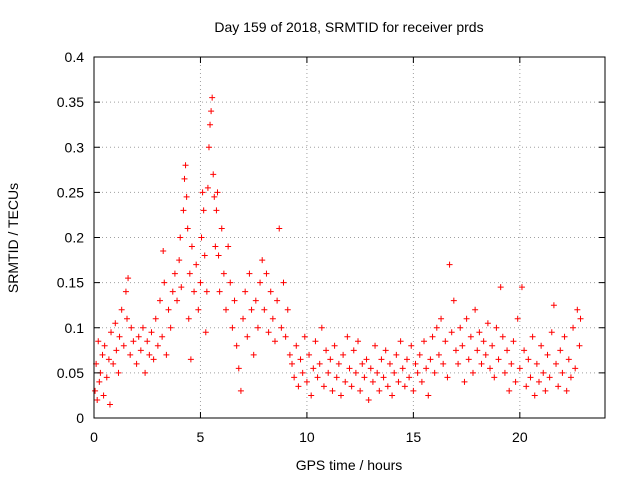 The image size is (640, 480). What do you see at coordinates (80, 418) in the screenshot?
I see `y-tick-label: 0` at bounding box center [80, 418].